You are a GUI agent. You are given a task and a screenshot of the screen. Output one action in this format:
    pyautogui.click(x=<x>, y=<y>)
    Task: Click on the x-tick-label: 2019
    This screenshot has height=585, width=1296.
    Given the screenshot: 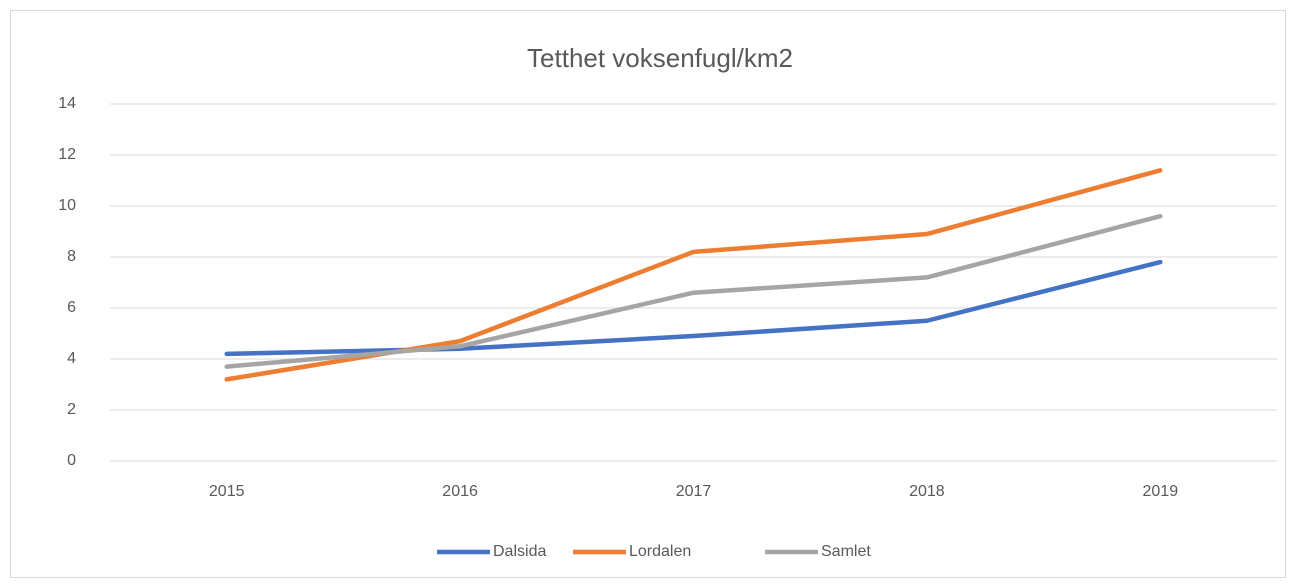 What is the action you would take?
    pyautogui.click(x=1161, y=491)
    